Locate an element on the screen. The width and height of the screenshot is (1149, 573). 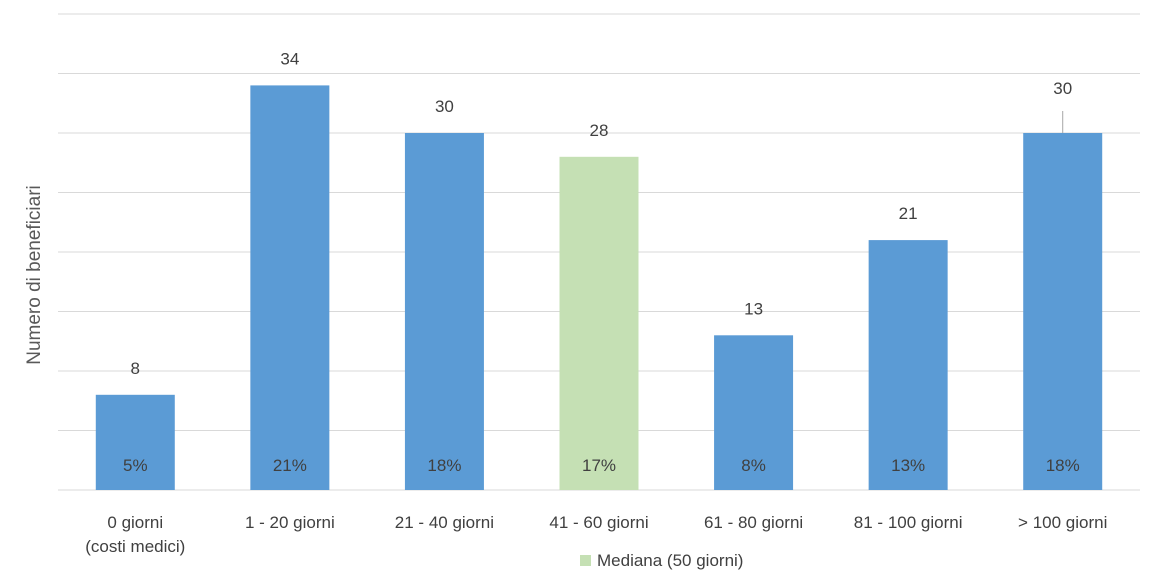
percent-label: 5% is located at coordinates (135, 465).